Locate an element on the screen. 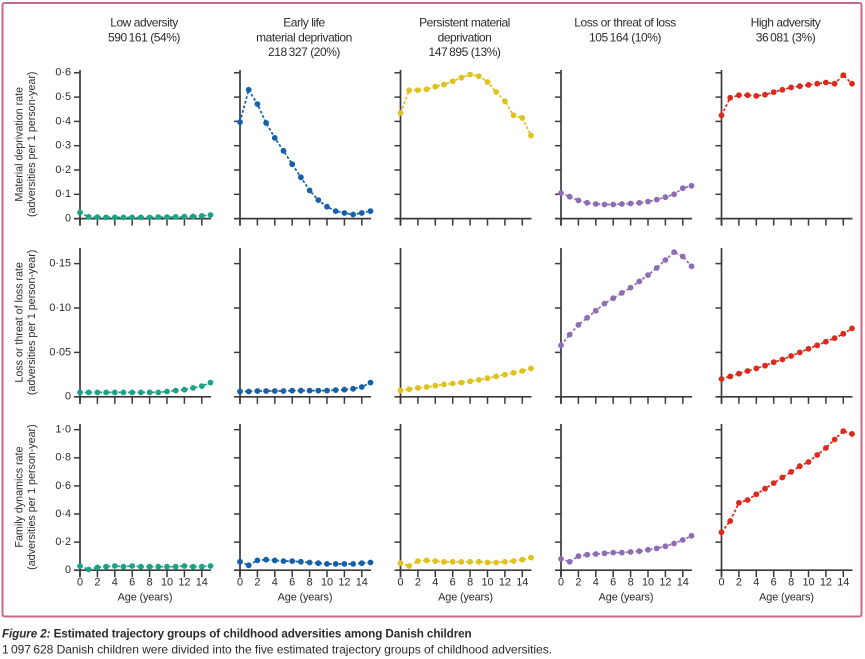 Image resolution: width=865 pixels, height=659 pixels. svg-text: Early life is located at coordinates (304, 22).